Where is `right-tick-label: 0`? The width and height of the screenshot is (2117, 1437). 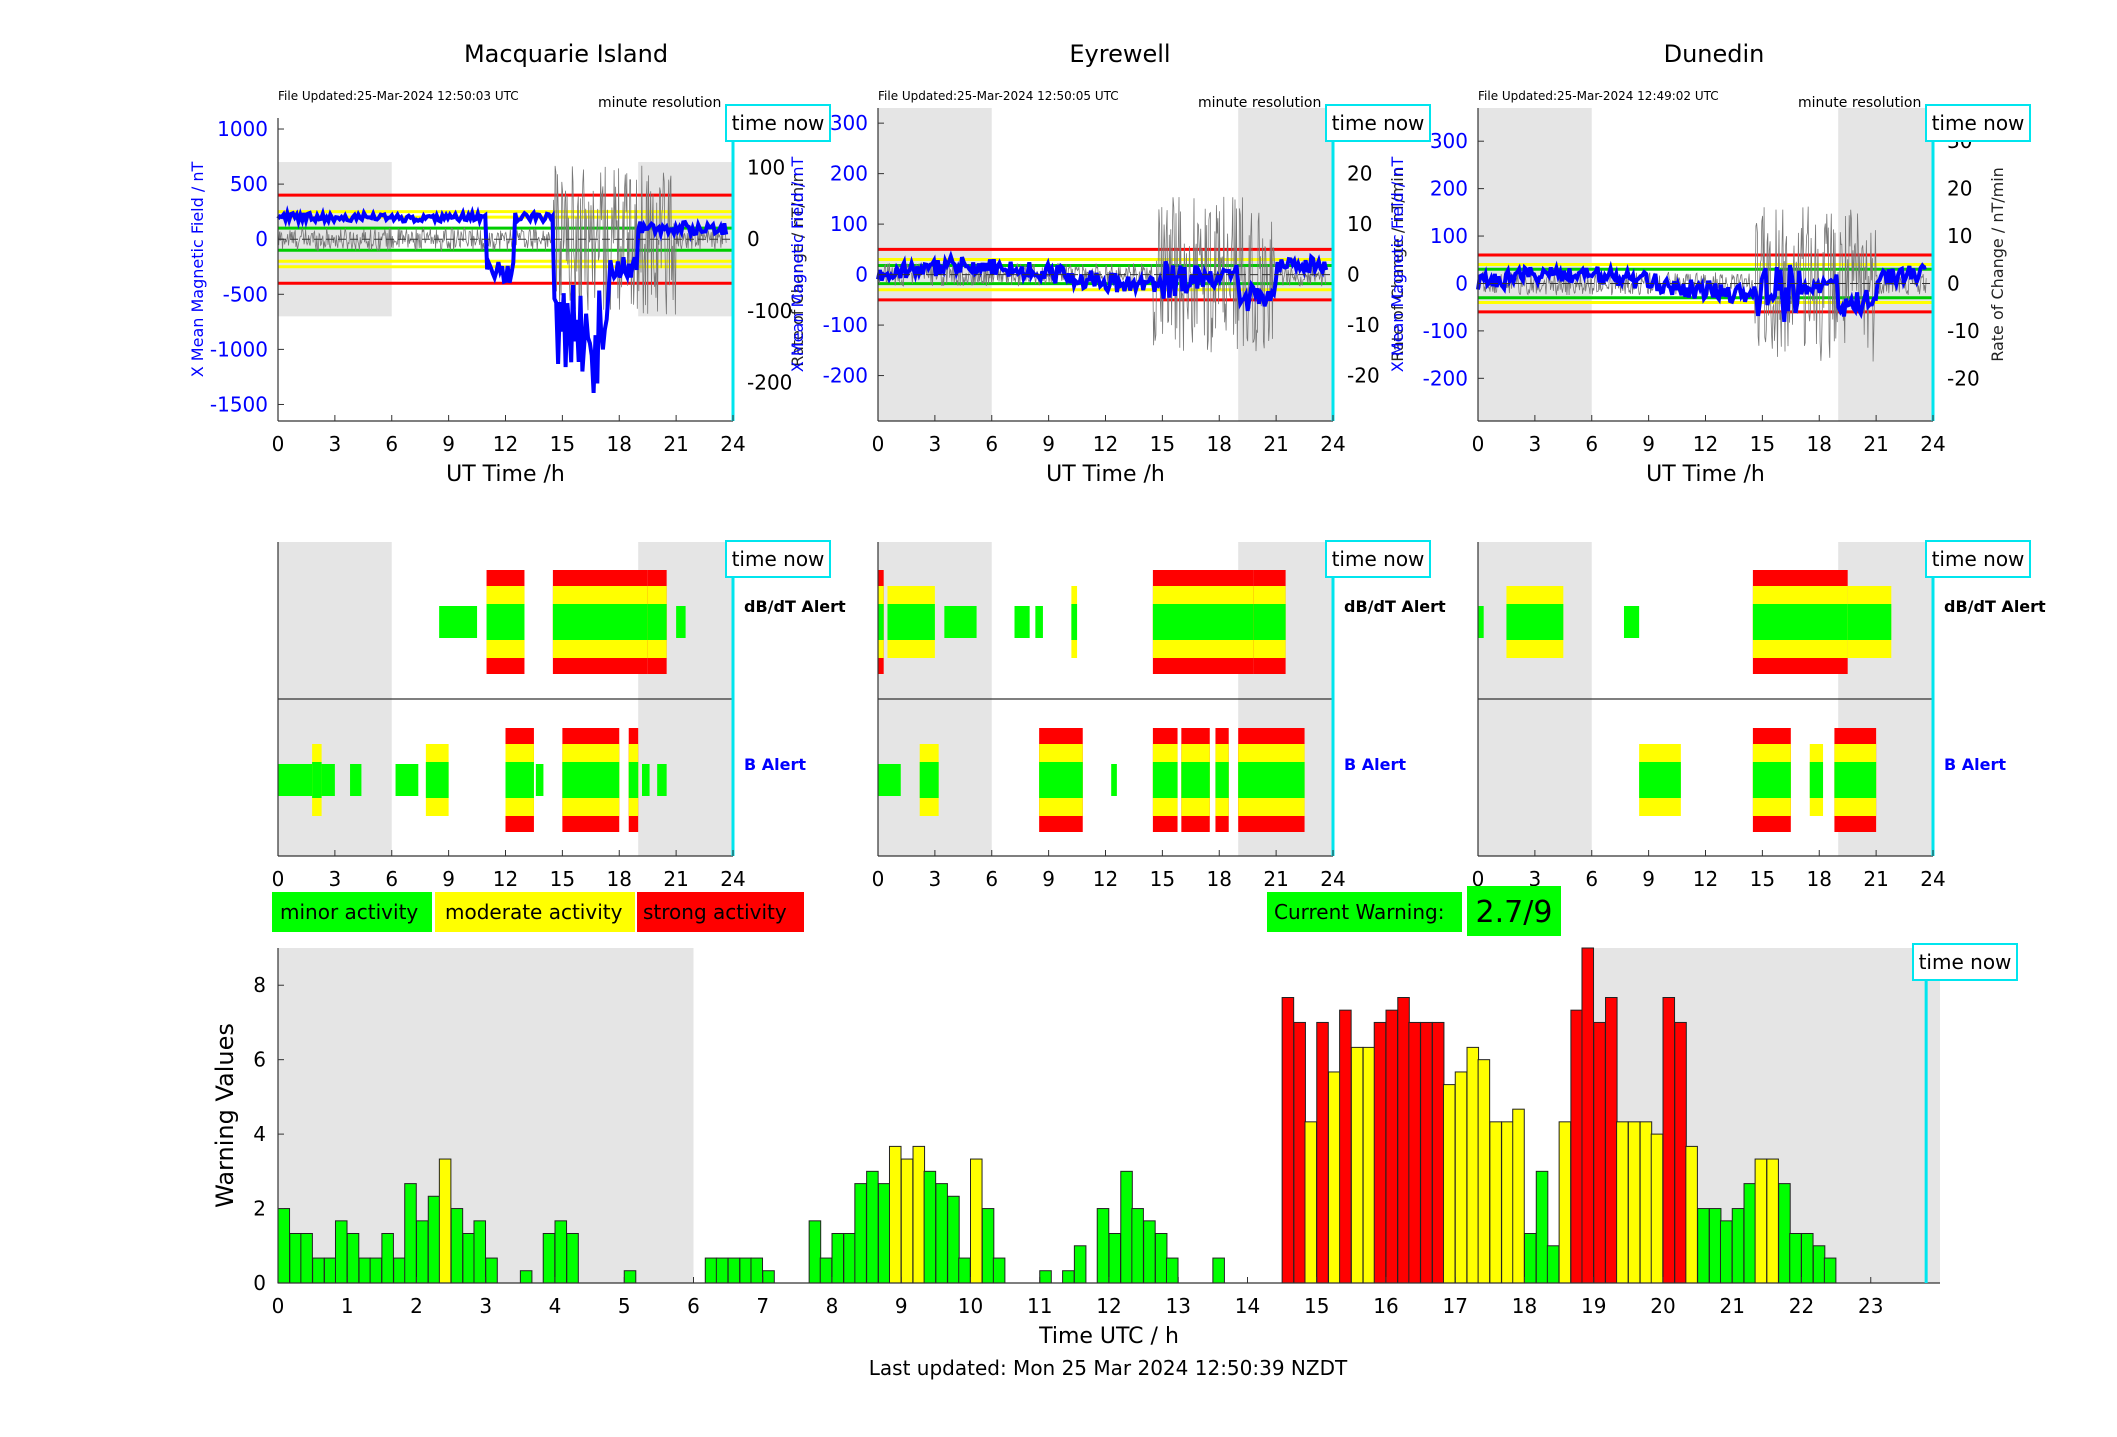
right-tick-label: 0 is located at coordinates (753, 239).